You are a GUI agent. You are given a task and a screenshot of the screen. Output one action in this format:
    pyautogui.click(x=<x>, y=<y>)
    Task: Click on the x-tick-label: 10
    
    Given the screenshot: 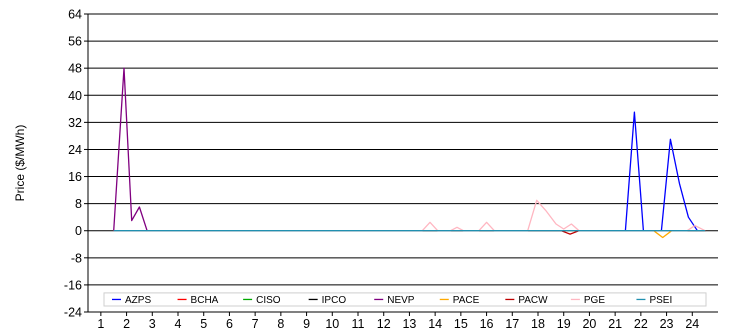 What is the action you would take?
    pyautogui.click(x=332, y=324)
    